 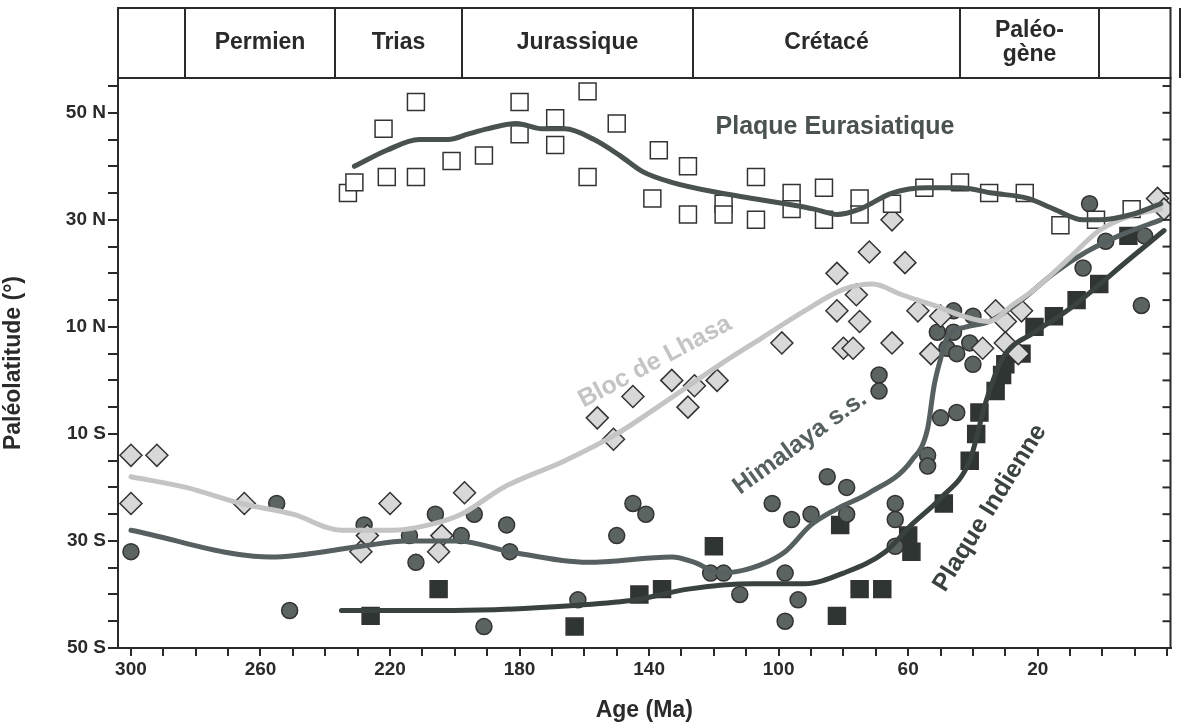 What do you see at coordinates (86, 540) in the screenshot?
I see `y-tick-label: 30 S` at bounding box center [86, 540].